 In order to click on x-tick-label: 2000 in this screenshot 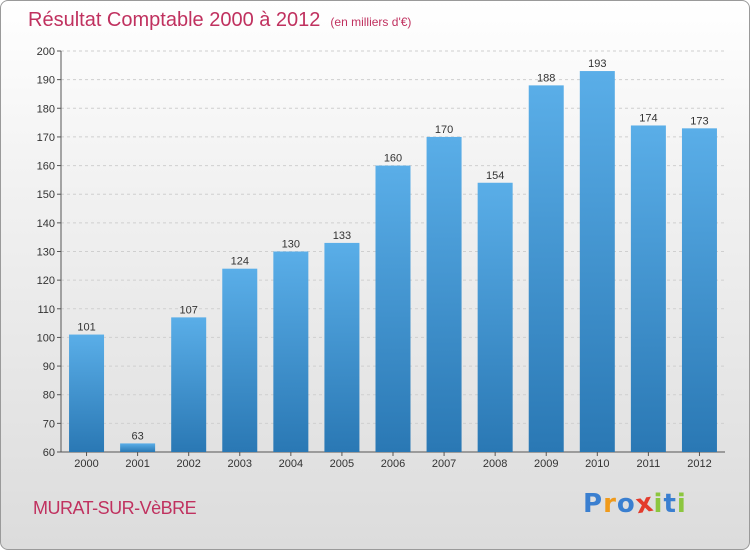, I will do `click(86, 464)`.